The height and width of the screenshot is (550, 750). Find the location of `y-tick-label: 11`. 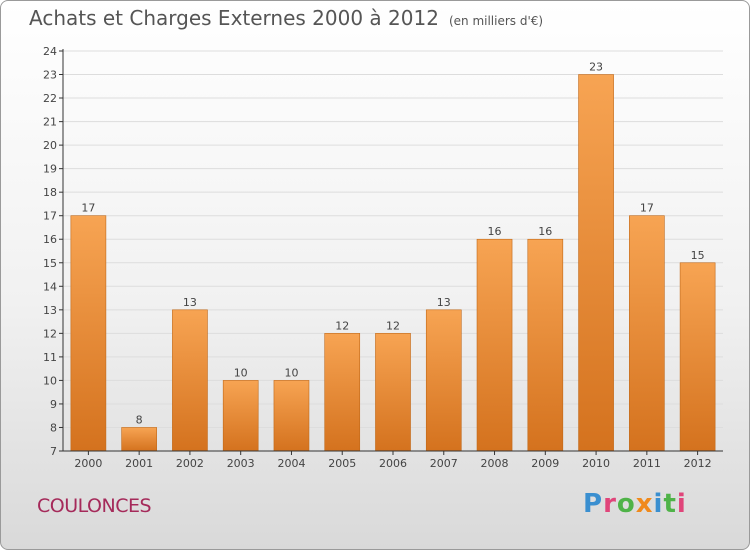

y-tick-label: 11 is located at coordinates (50, 357).